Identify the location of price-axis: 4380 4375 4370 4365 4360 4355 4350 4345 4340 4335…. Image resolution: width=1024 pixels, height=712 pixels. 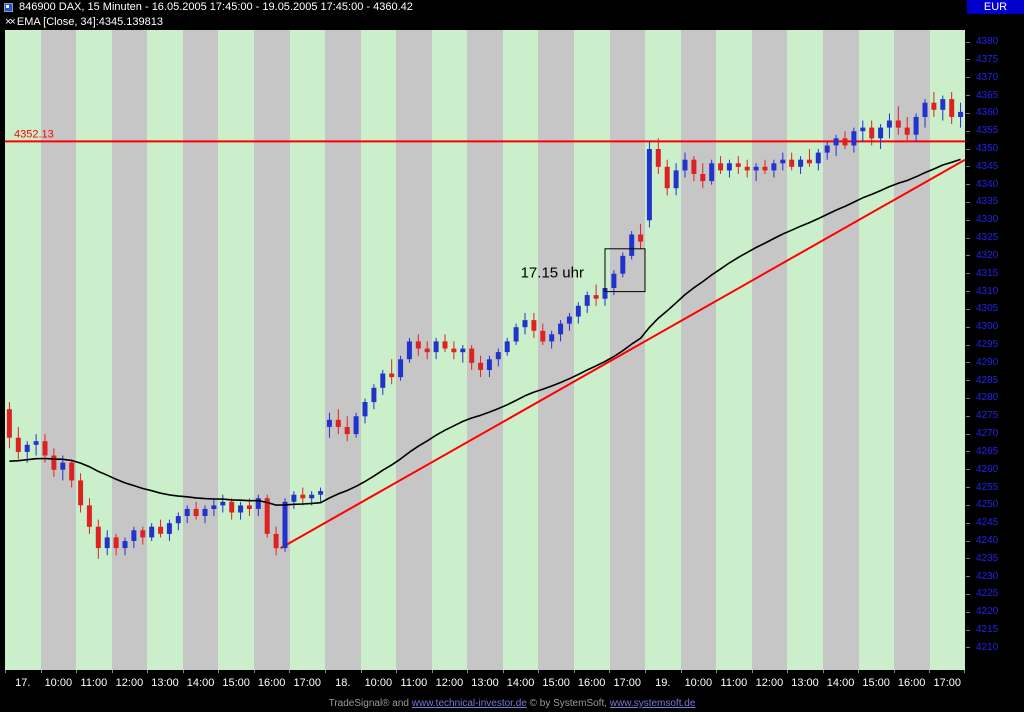
(994, 350).